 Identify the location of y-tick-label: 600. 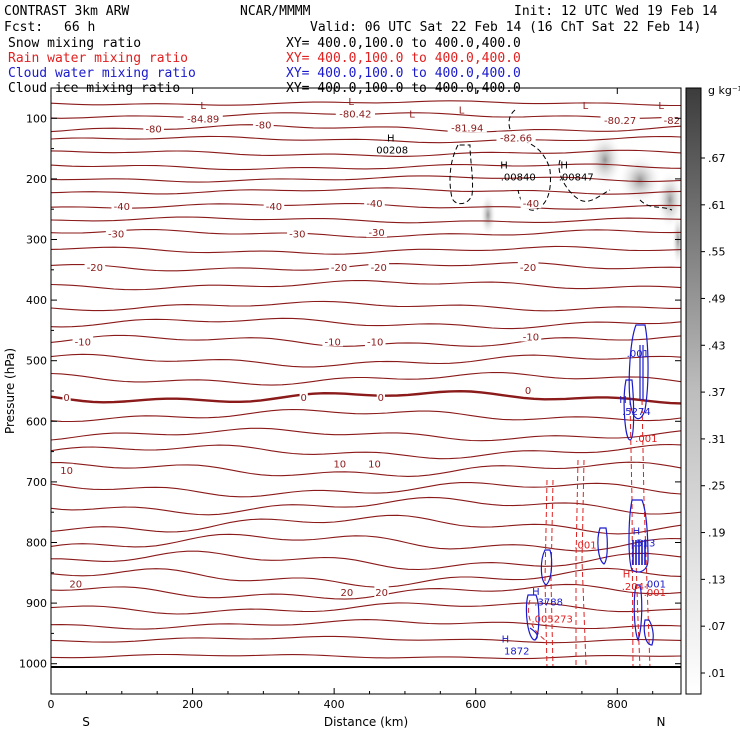
(36, 421).